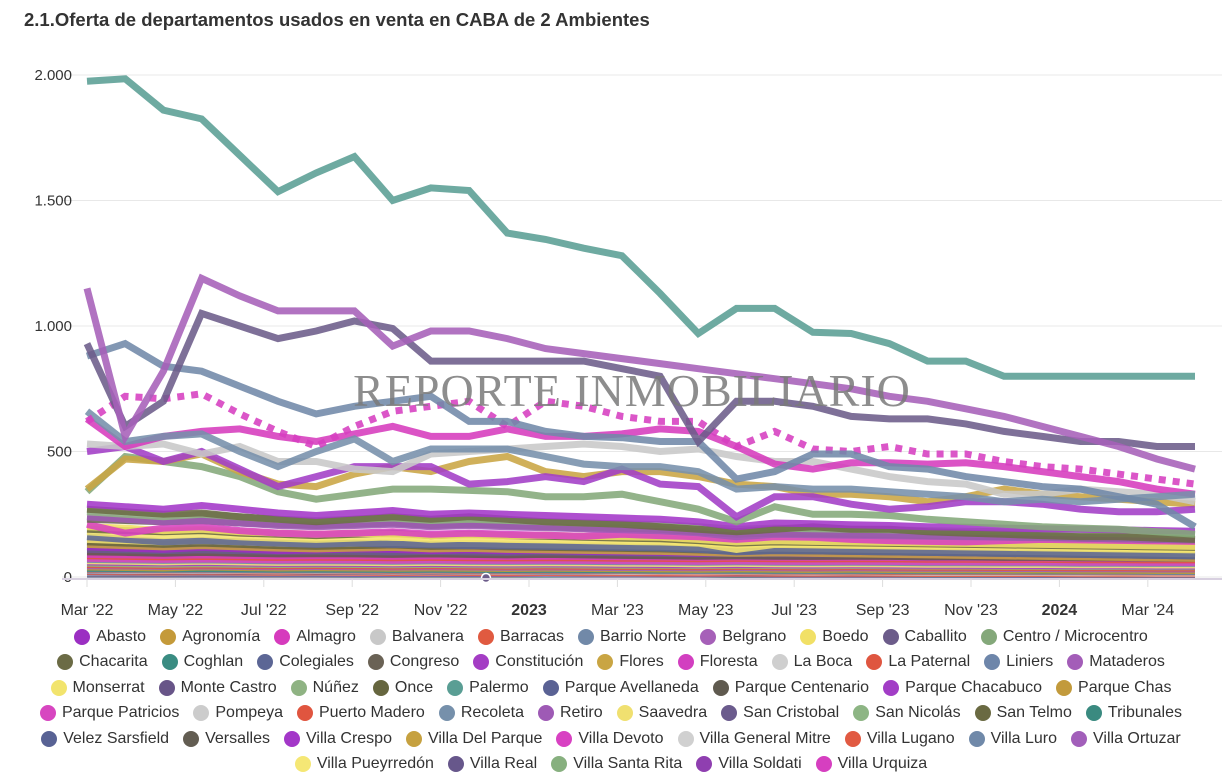 The width and height of the screenshot is (1222, 784). I want to click on legend-item: Monserrat, so click(97, 688).